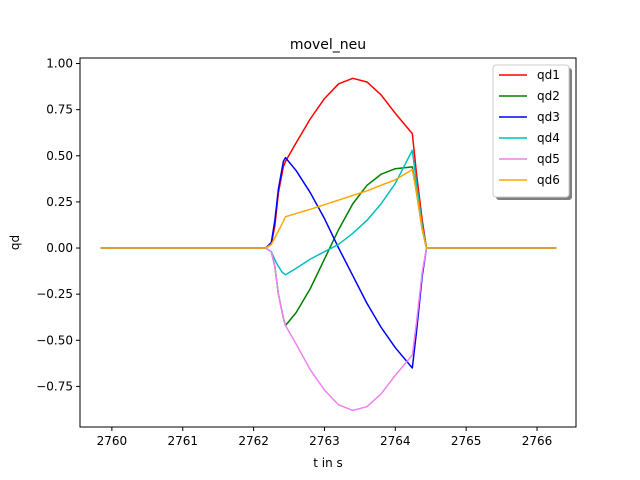 The height and width of the screenshot is (480, 640). Describe the element at coordinates (54, 340) in the screenshot. I see `y-tick-label: −0.50` at that location.